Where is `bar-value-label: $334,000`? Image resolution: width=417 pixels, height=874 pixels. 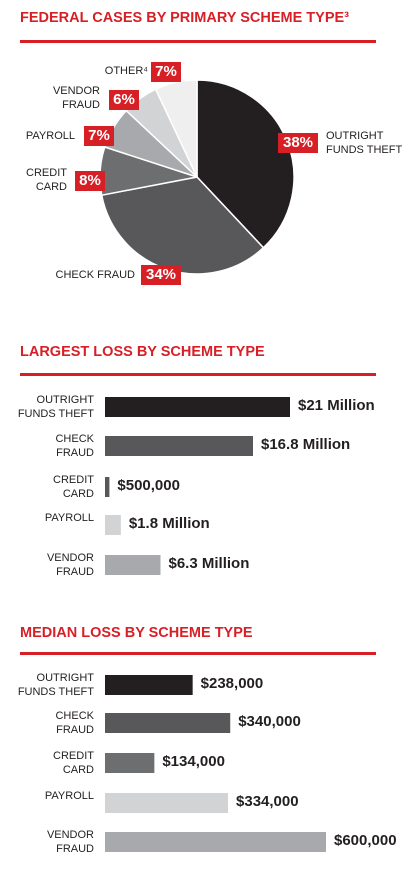
bar-value-label: $334,000 is located at coordinates (267, 801).